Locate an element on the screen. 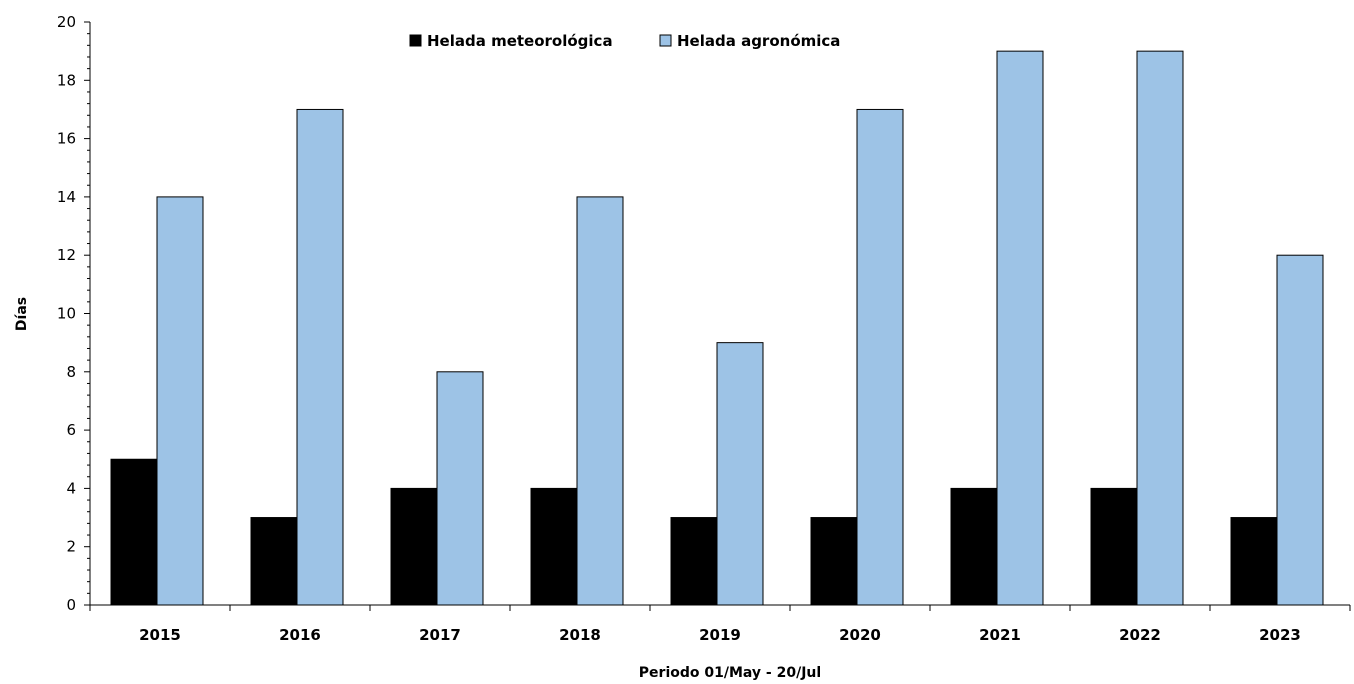  bar-meteorologica-2016 is located at coordinates (274, 561).